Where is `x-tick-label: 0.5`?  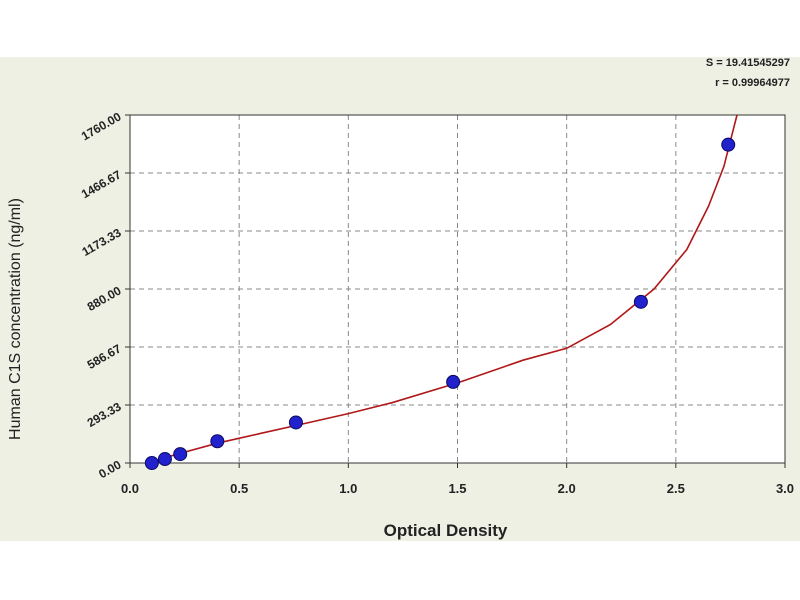 x-tick-label: 0.5 is located at coordinates (239, 488).